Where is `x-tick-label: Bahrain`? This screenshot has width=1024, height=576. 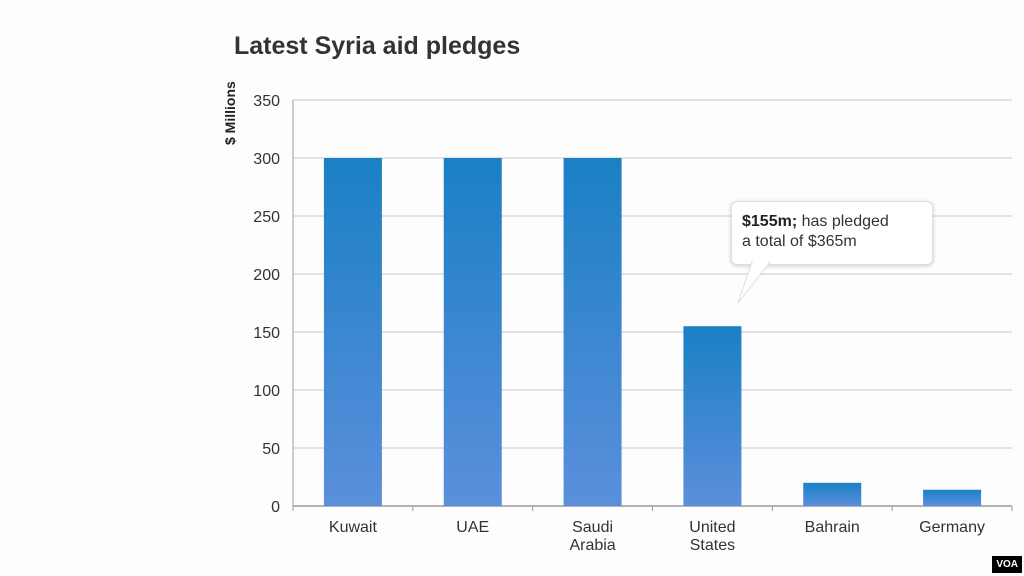
x-tick-label: Bahrain is located at coordinates (832, 527).